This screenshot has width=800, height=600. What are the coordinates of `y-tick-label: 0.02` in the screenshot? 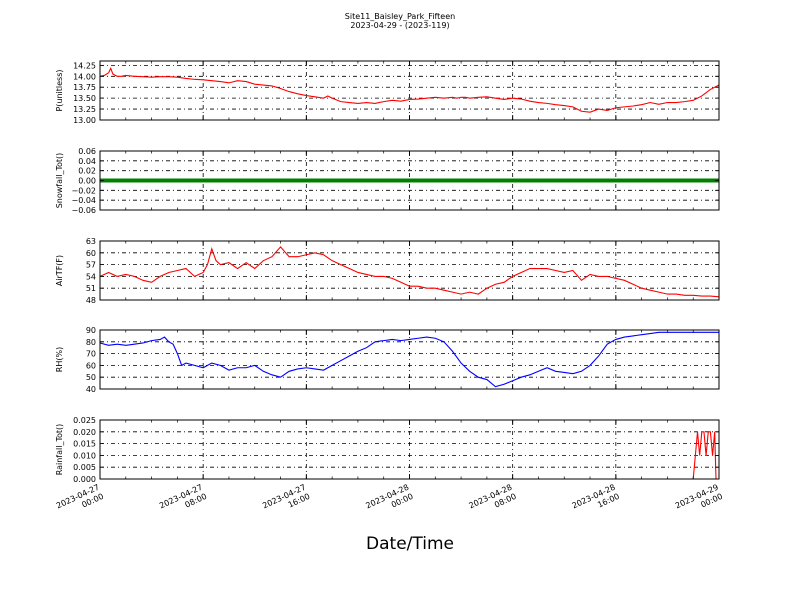 It's located at (87, 171).